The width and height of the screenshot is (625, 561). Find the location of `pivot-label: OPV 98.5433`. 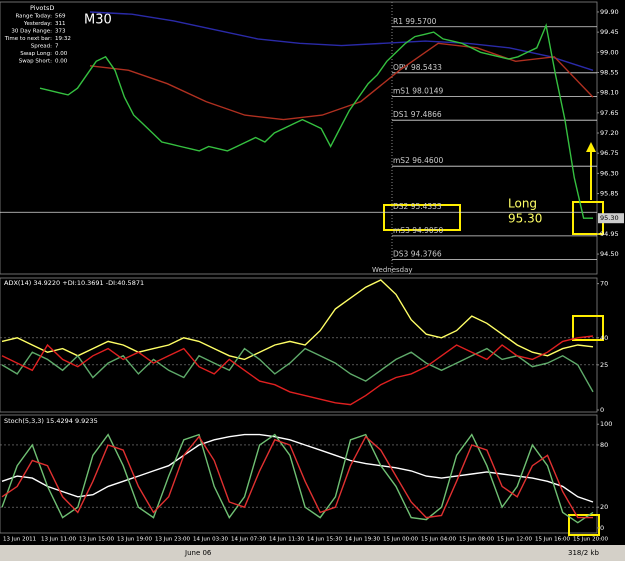

pivot-label: OPV 98.5433 is located at coordinates (417, 67).